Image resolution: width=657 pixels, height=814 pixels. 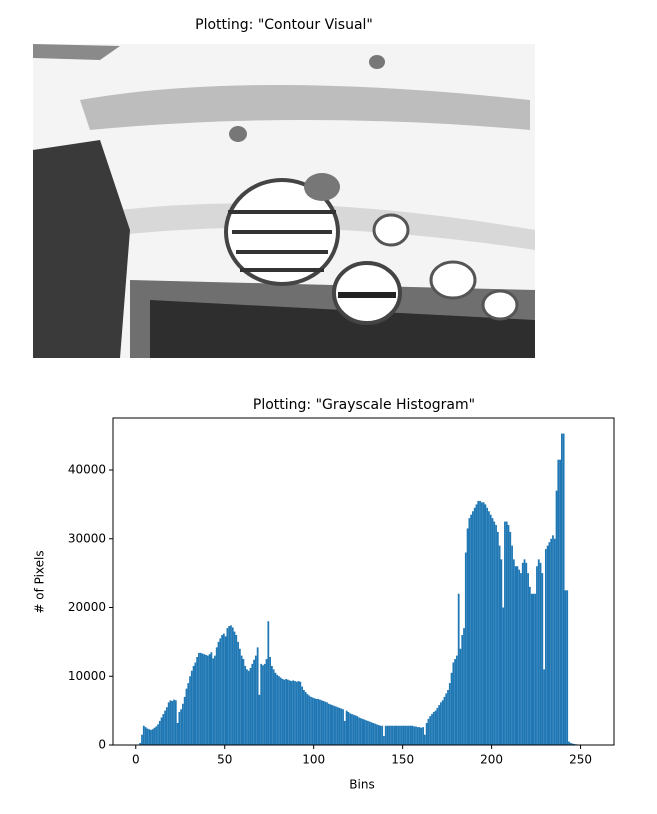 I want to click on x-tick-label: 150, so click(x=402, y=760).